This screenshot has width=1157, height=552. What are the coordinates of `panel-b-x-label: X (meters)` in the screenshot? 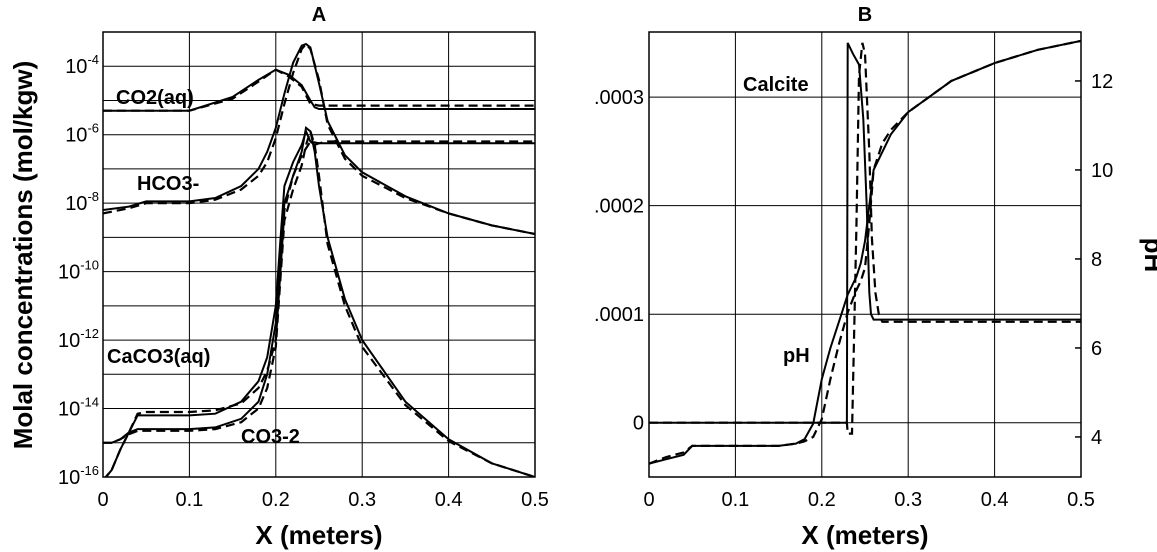 It's located at (864, 535).